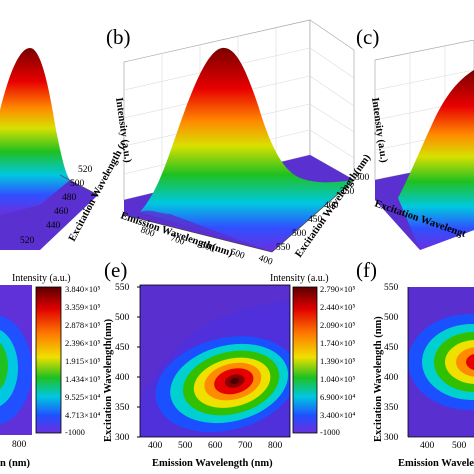 Image resolution: width=474 pixels, height=474 pixels. I want to click on panel-e-y-axis-label: Excitation Wavelength(nm), so click(108, 380).